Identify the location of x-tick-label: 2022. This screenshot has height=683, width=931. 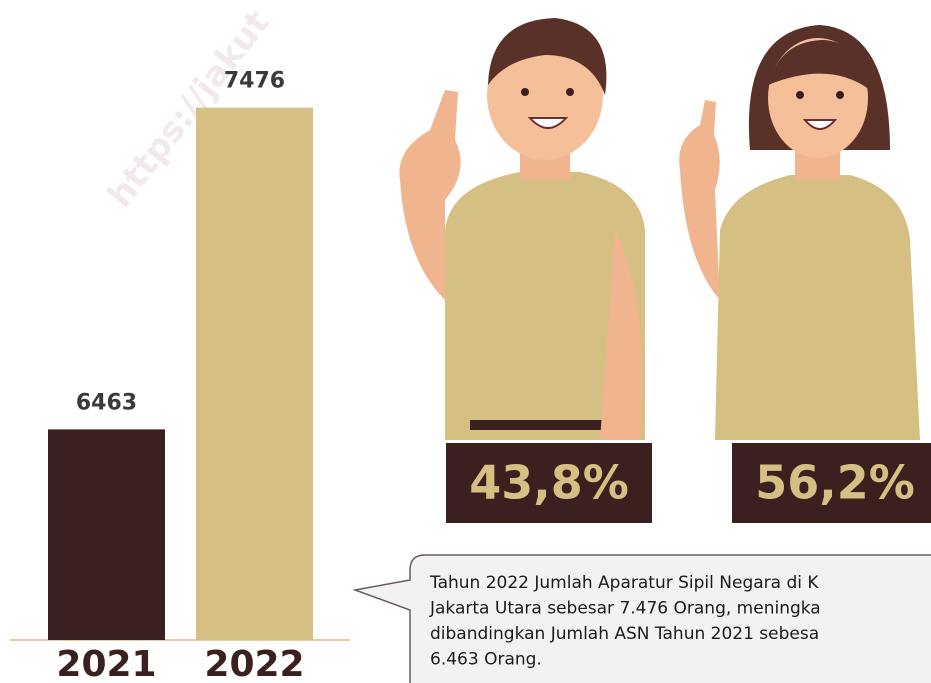
(254, 663).